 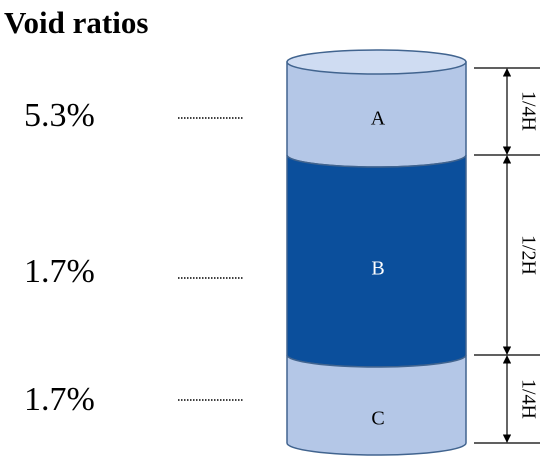 What do you see at coordinates (378, 119) in the screenshot?
I see `section-label: A` at bounding box center [378, 119].